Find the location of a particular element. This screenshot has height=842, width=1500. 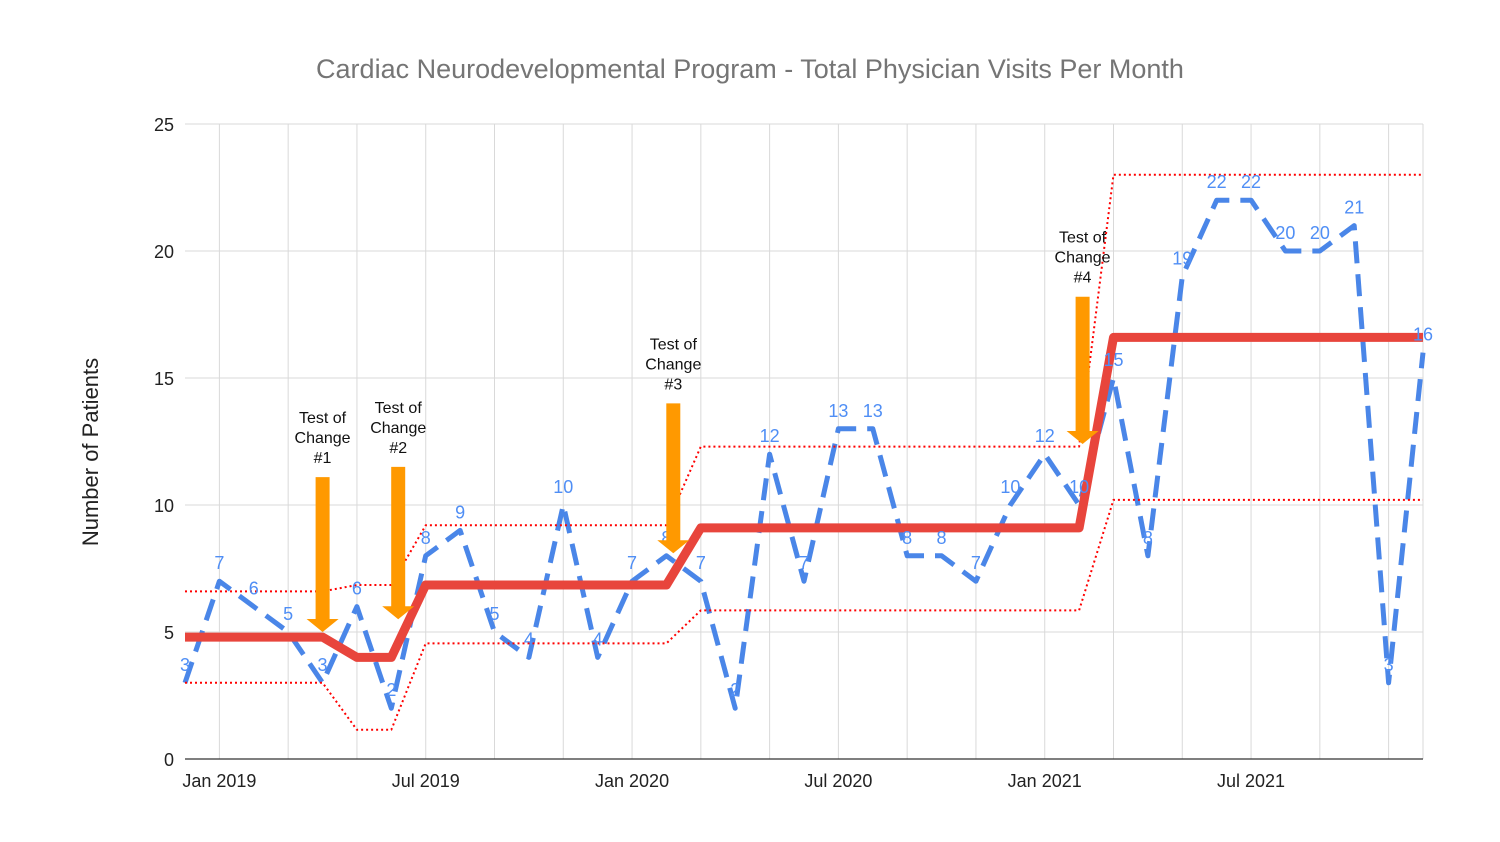

y-axis-label: Number of Patients is located at coordinates (90, 452).